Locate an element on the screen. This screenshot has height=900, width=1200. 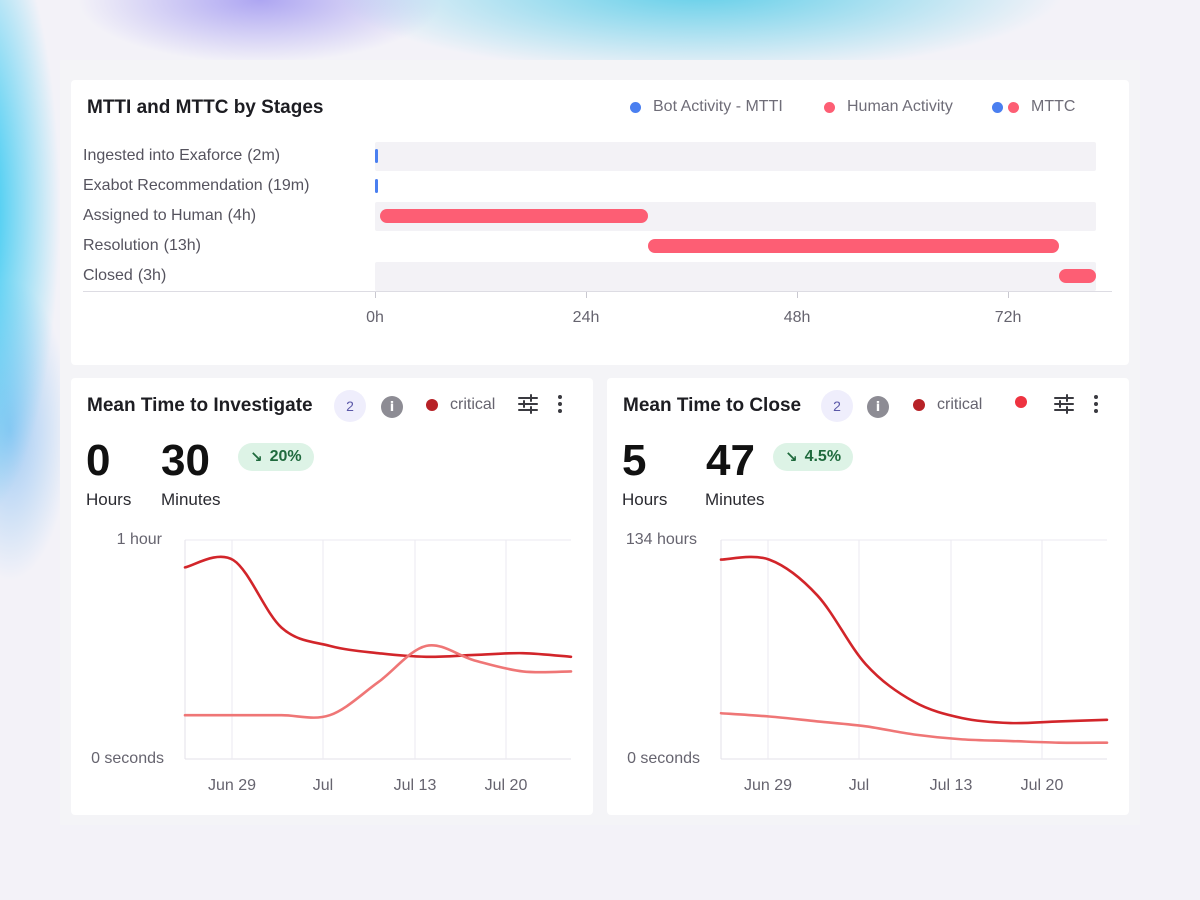
hours-value: 5 is located at coordinates (634, 460).